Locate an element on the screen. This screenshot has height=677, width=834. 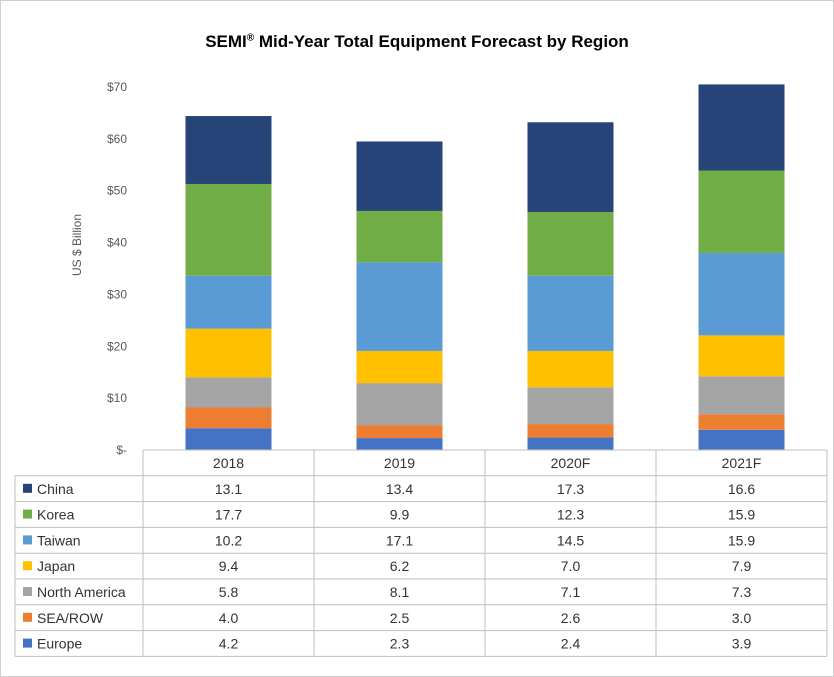
bar-segment-japan-2018 is located at coordinates (228, 353).